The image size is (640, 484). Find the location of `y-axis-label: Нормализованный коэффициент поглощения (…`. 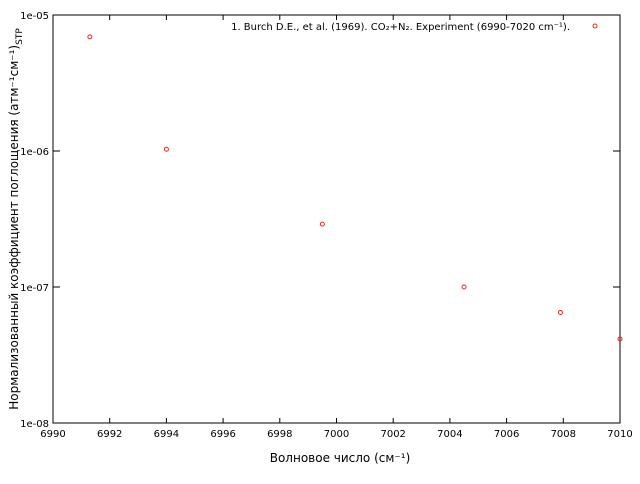

y-axis-label: Нормализованный коэффициент поглощения (… is located at coordinates (16, 219).